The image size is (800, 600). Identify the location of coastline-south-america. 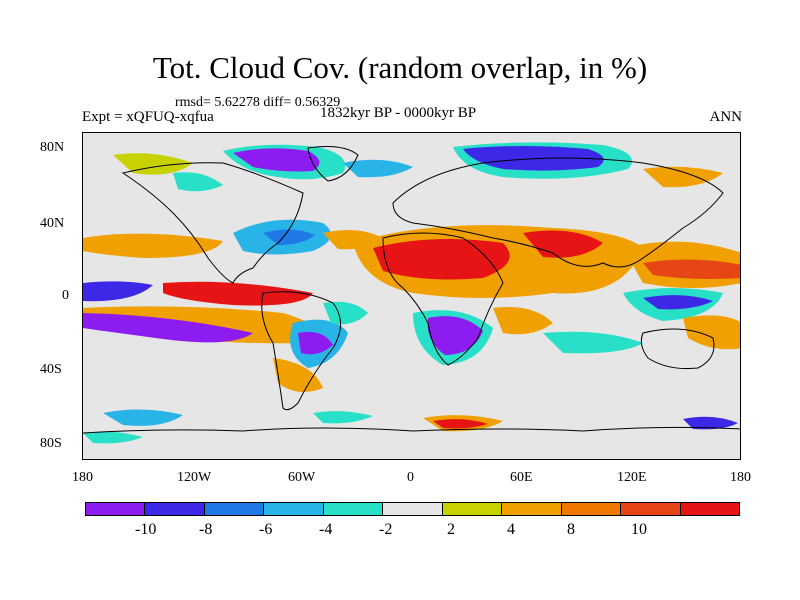
(301, 351).